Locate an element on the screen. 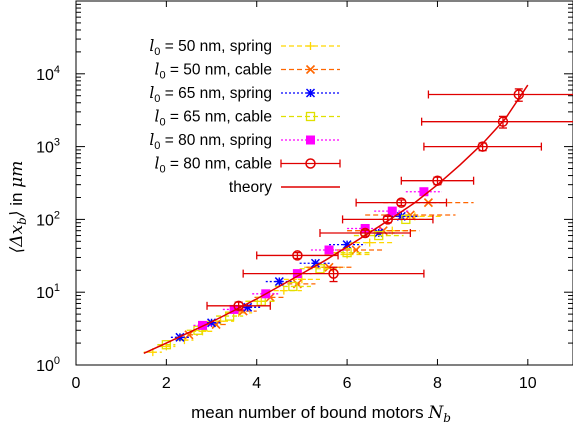  y-tick-label: 10¹ is located at coordinates (48, 292).